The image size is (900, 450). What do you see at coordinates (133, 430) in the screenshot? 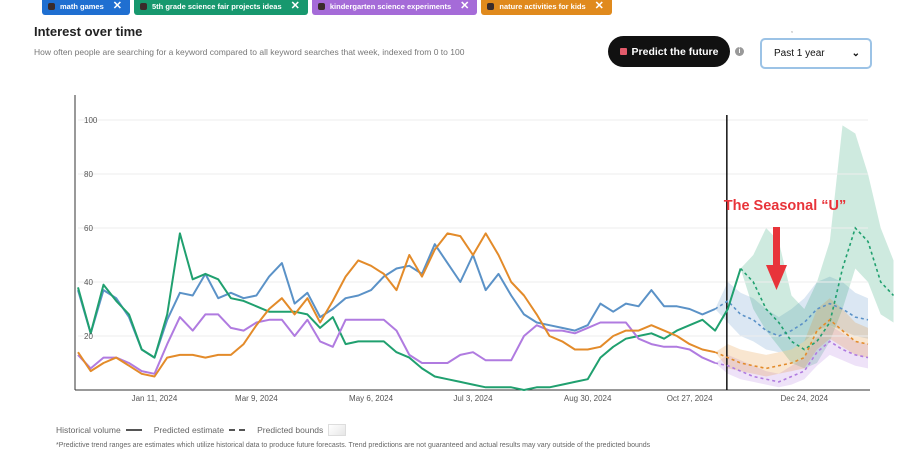
I see `legend-solid-swatch` at bounding box center [133, 430].